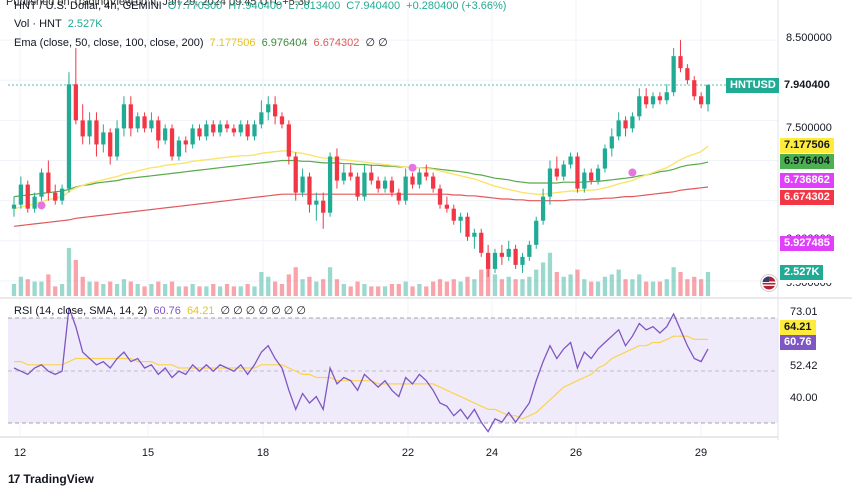 The image size is (852, 486). Describe the element at coordinates (60, 24) in the screenshot. I see `volume-legend: Vol · HNT 2.527K` at that location.